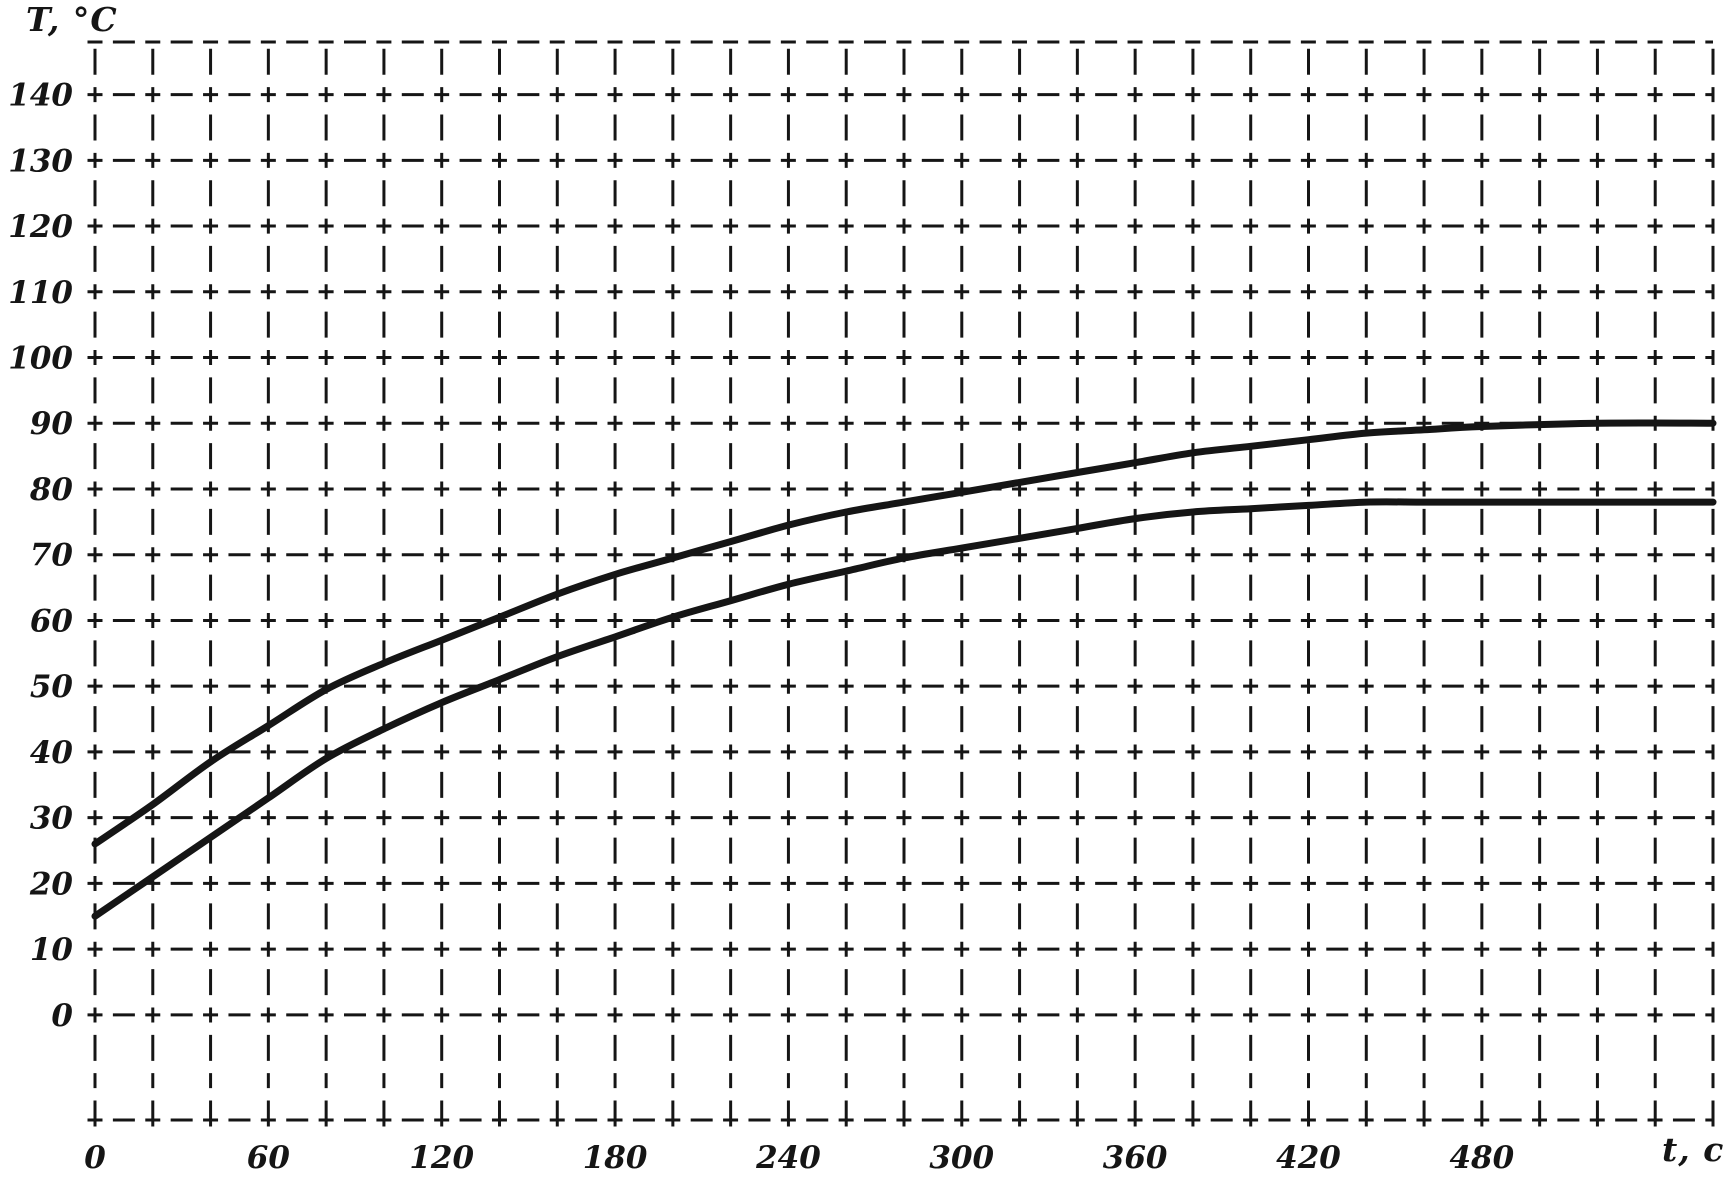 This screenshot has height=1195, width=1725. What do you see at coordinates (52, 950) in the screenshot?
I see `y-tick-label: 10` at bounding box center [52, 950].